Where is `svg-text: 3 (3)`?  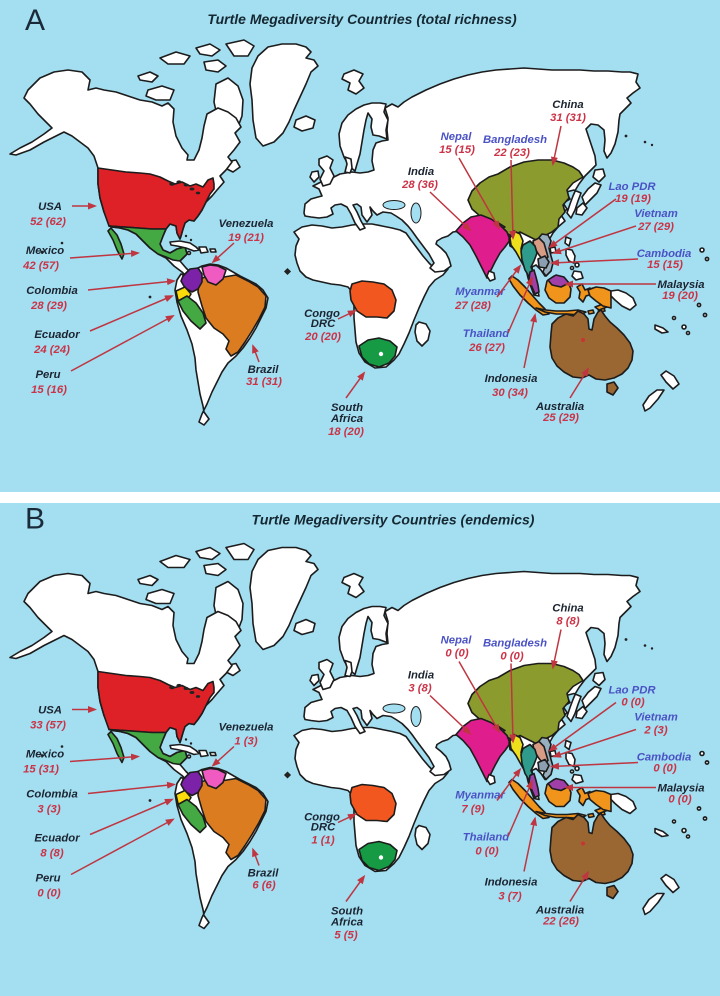 svg-text: 3 (3) is located at coordinates (48, 810).